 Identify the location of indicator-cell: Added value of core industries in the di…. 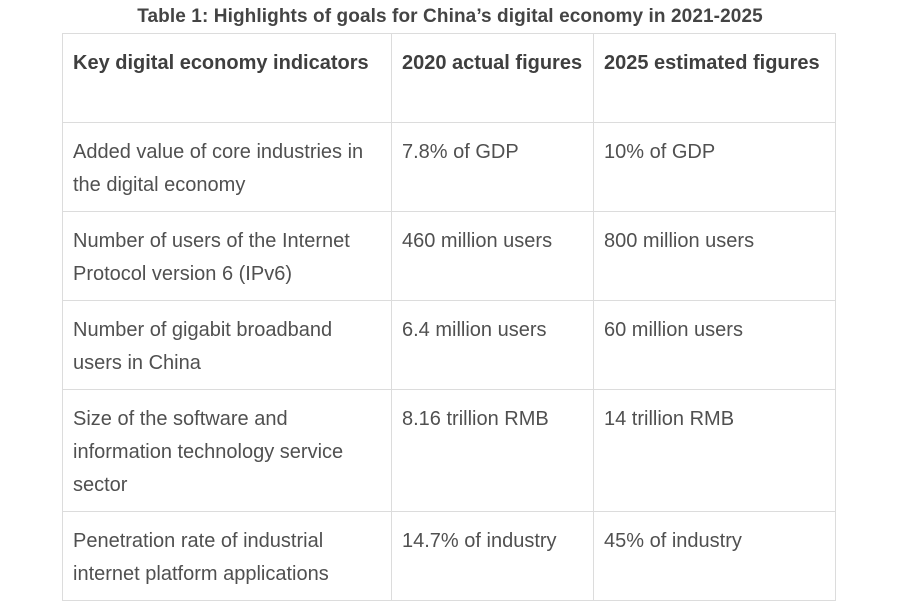
(227, 167).